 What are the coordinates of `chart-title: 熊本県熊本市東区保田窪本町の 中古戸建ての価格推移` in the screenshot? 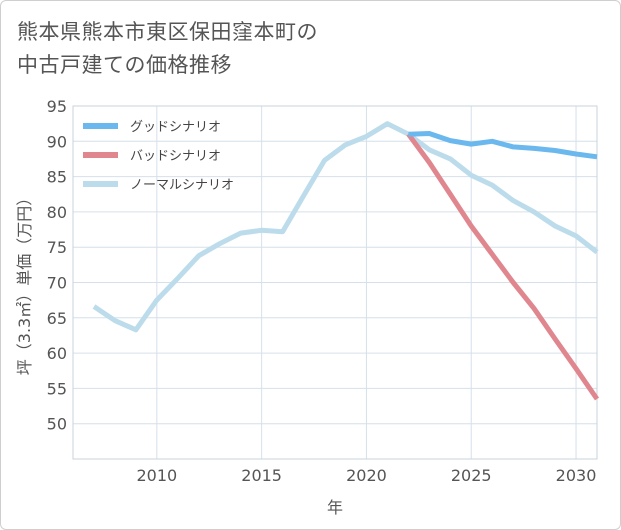 It's located at (167, 49).